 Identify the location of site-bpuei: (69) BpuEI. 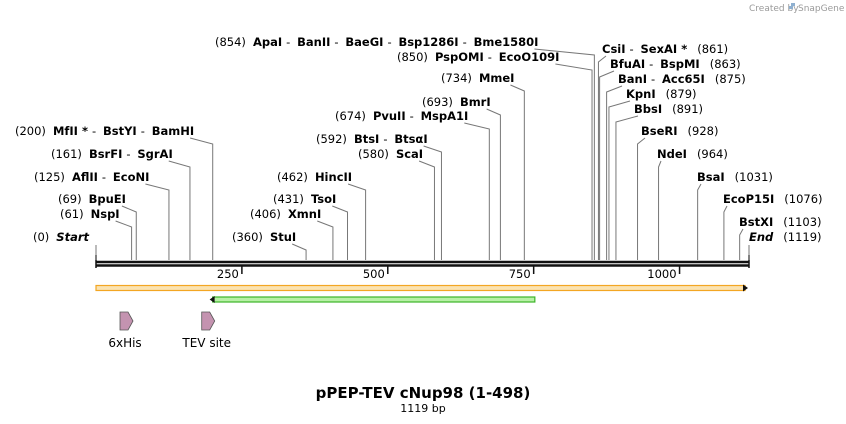
(97, 226).